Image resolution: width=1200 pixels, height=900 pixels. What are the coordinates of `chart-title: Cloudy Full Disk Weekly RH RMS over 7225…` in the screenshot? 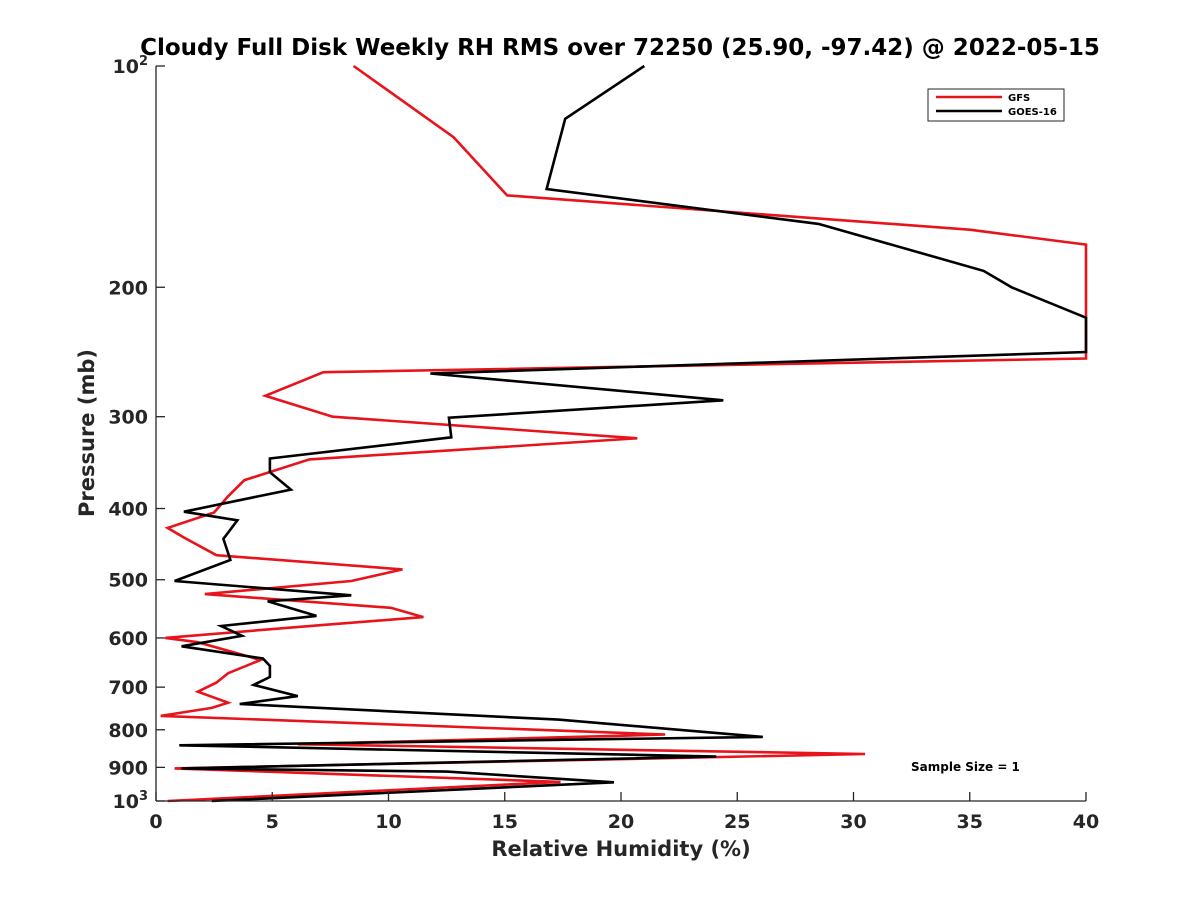 It's located at (620, 48).